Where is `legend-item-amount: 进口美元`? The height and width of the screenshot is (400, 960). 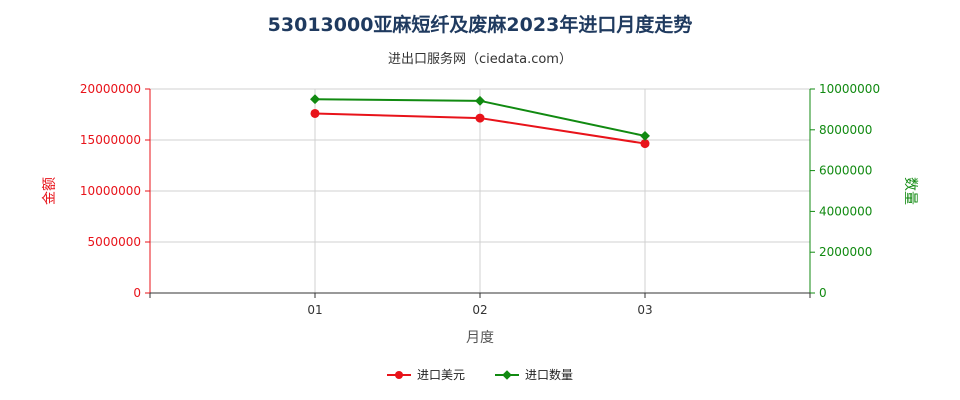 legend-item-amount: 进口美元 is located at coordinates (425, 374).